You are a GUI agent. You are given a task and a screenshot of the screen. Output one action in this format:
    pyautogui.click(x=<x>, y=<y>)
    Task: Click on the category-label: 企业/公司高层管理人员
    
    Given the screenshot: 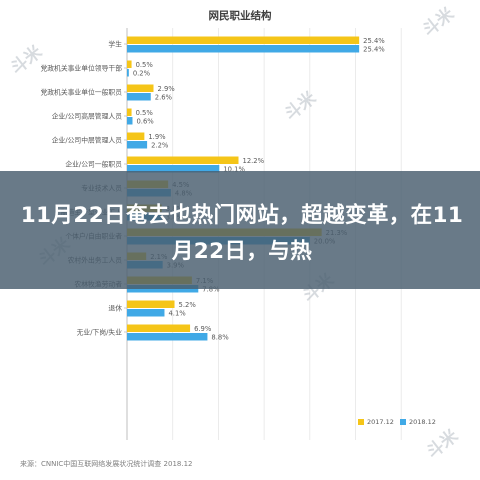 What is the action you would take?
    pyautogui.click(x=87, y=116)
    